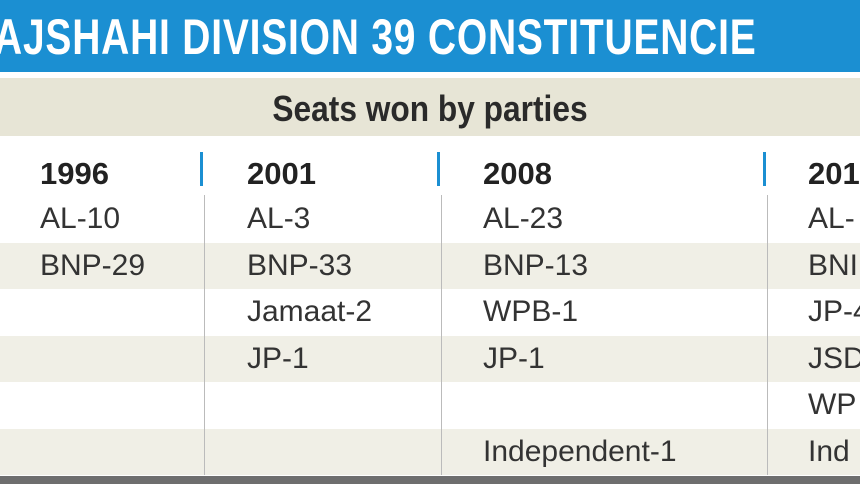  I want to click on title: AJSHAHI DIVISION 39 CONSTITUENCIE, so click(378, 37).